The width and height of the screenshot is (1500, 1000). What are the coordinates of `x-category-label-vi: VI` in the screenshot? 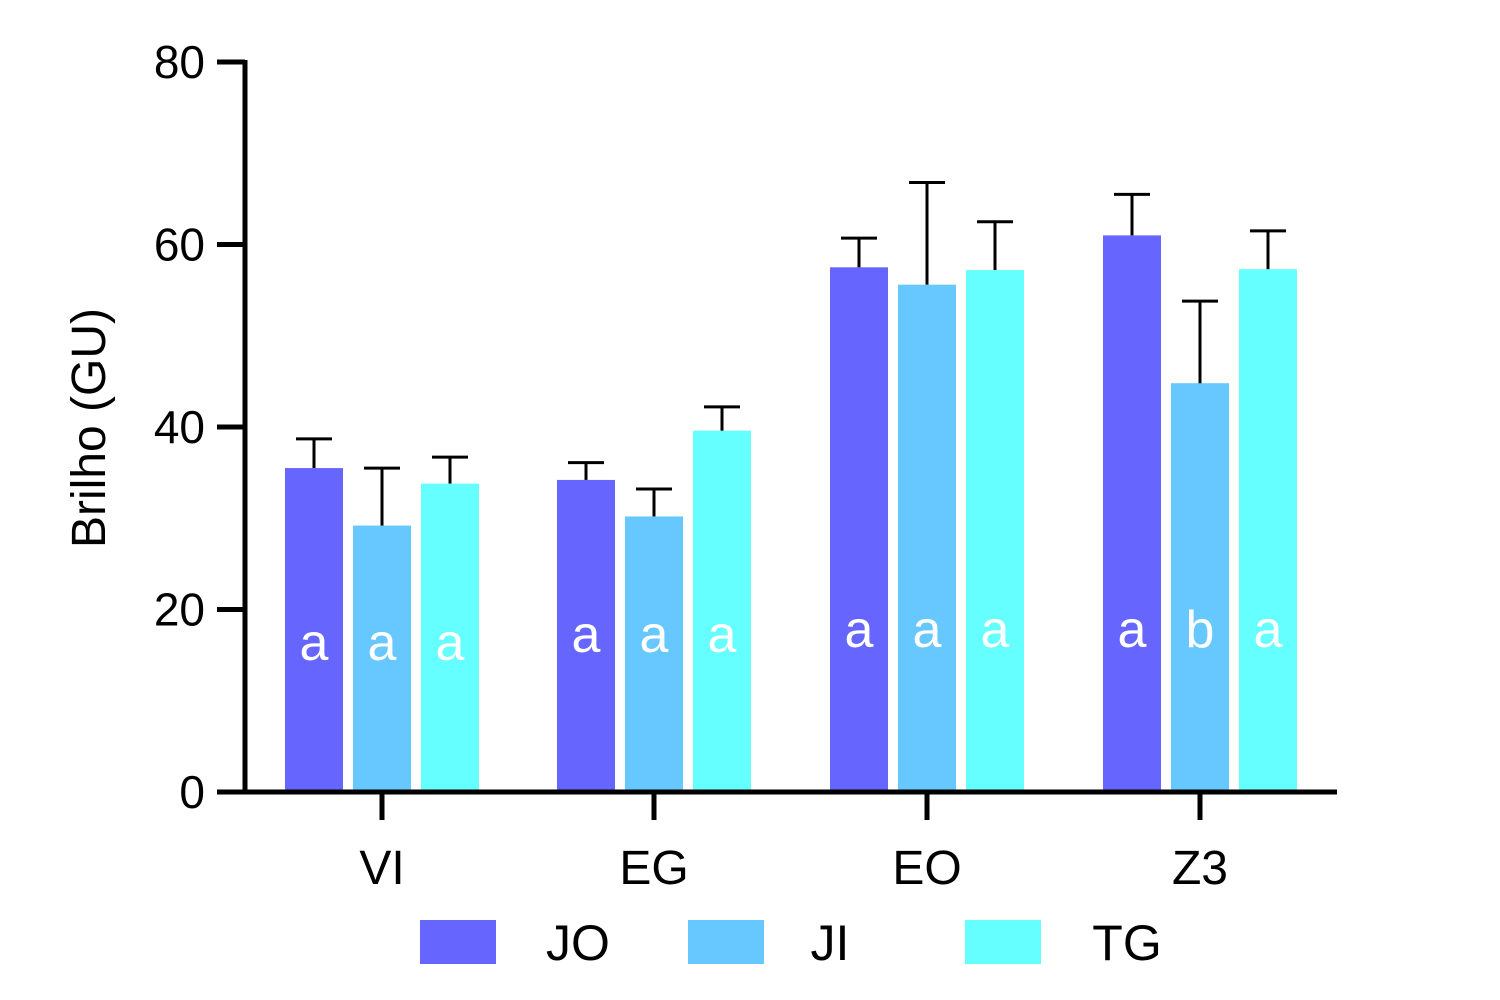 It's located at (381, 868).